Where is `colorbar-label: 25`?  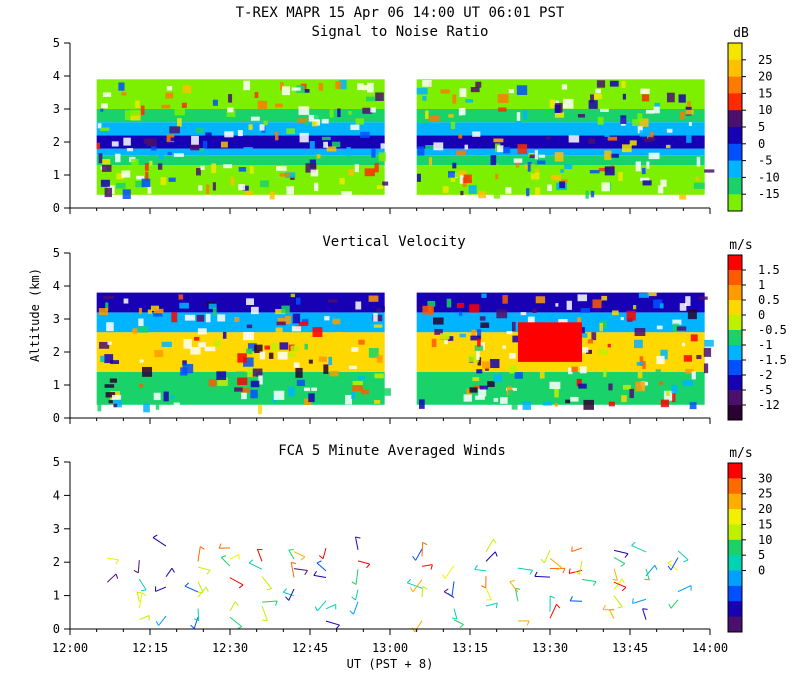
colorbar-label: 25 is located at coordinates (765, 494).